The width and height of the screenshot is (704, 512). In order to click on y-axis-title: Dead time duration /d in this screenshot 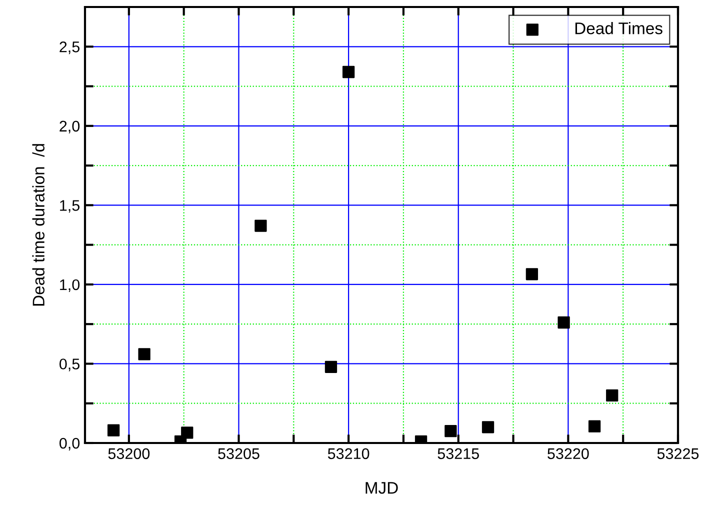, I will do `click(38, 225)`.